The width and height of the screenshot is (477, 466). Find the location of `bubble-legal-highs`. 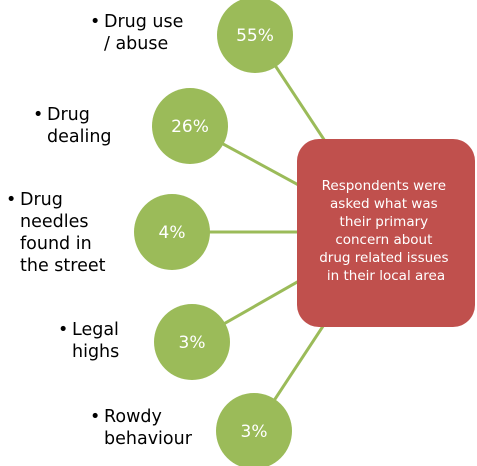

bubble-legal-highs is located at coordinates (192, 342).